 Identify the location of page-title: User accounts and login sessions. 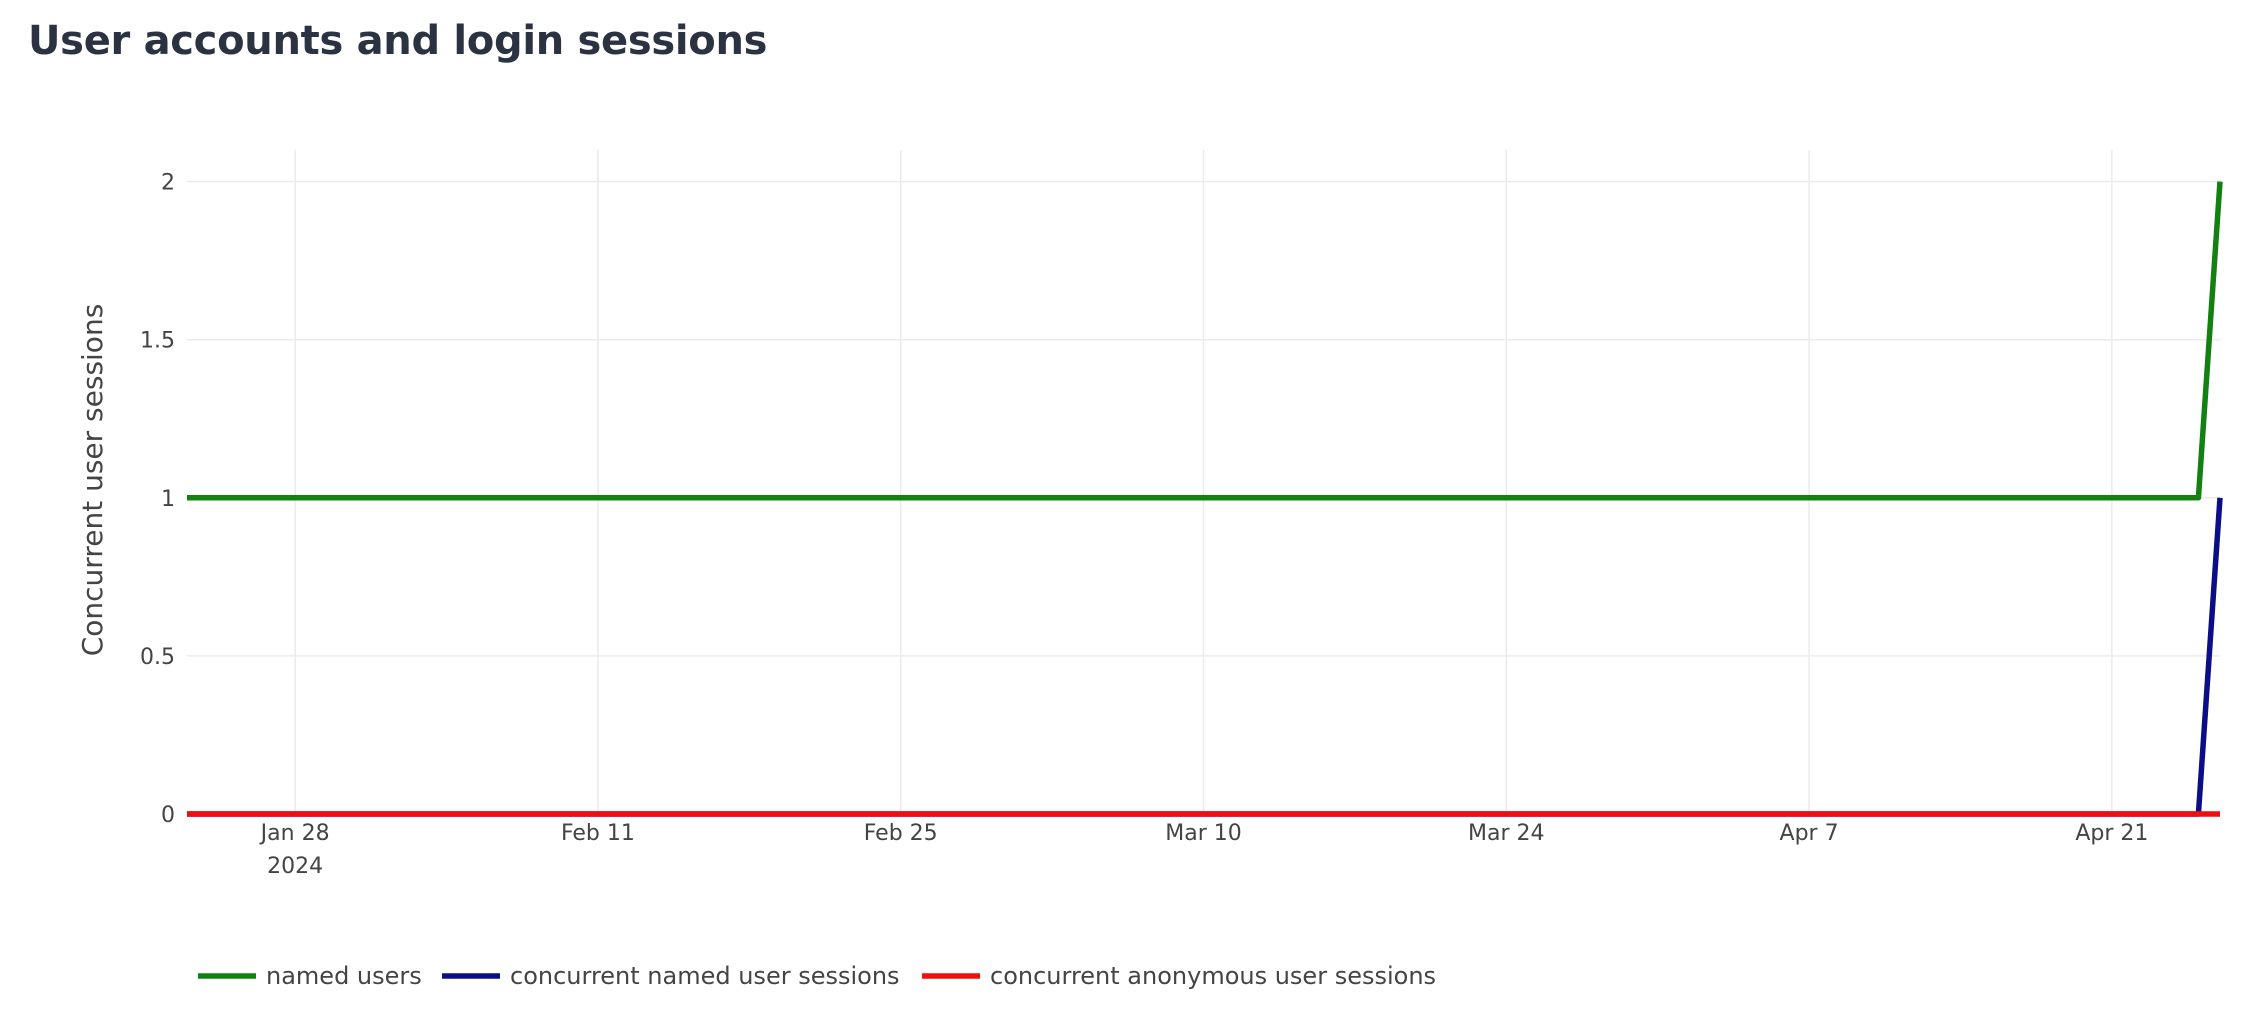
(398, 41).